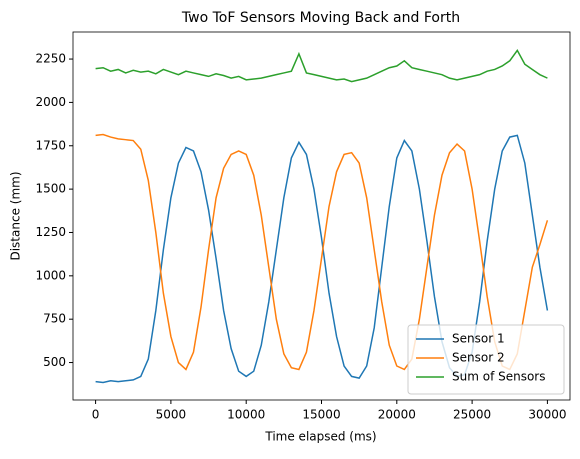 The width and height of the screenshot is (580, 459). I want to click on y-tick-label: 2000, so click(50, 102).